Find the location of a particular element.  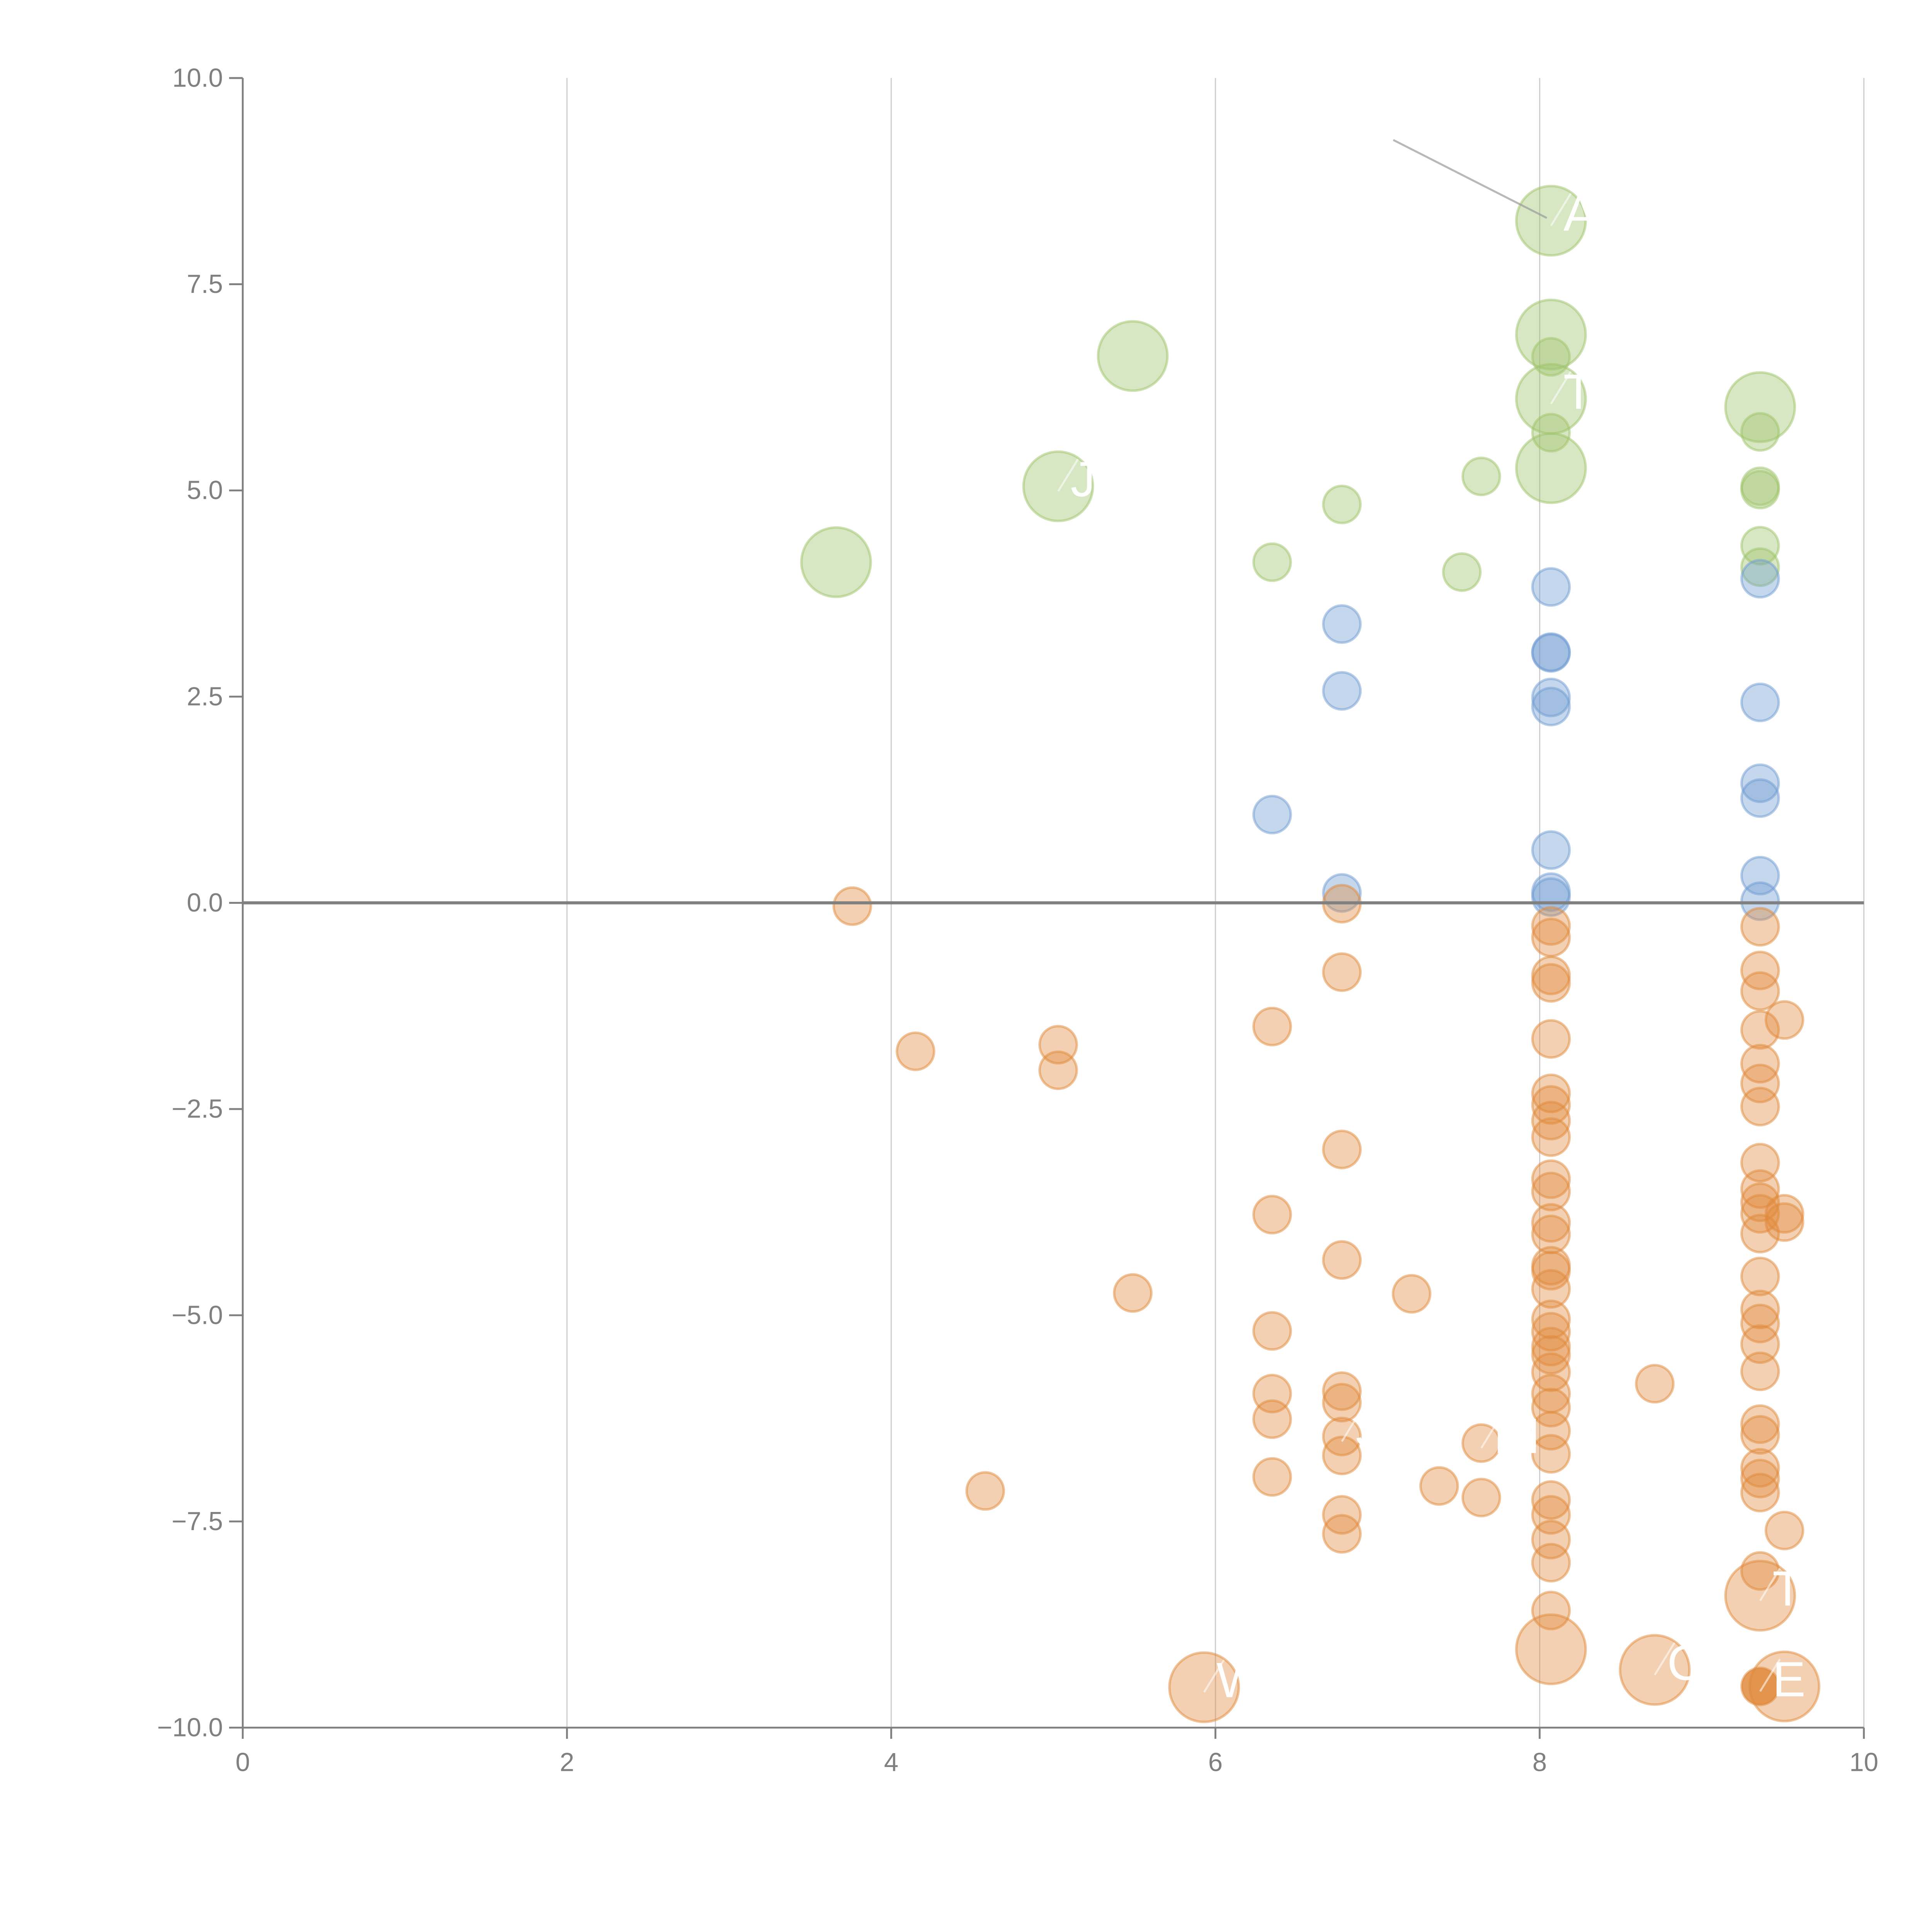

point-label: T is located at coordinates (1579, 392).